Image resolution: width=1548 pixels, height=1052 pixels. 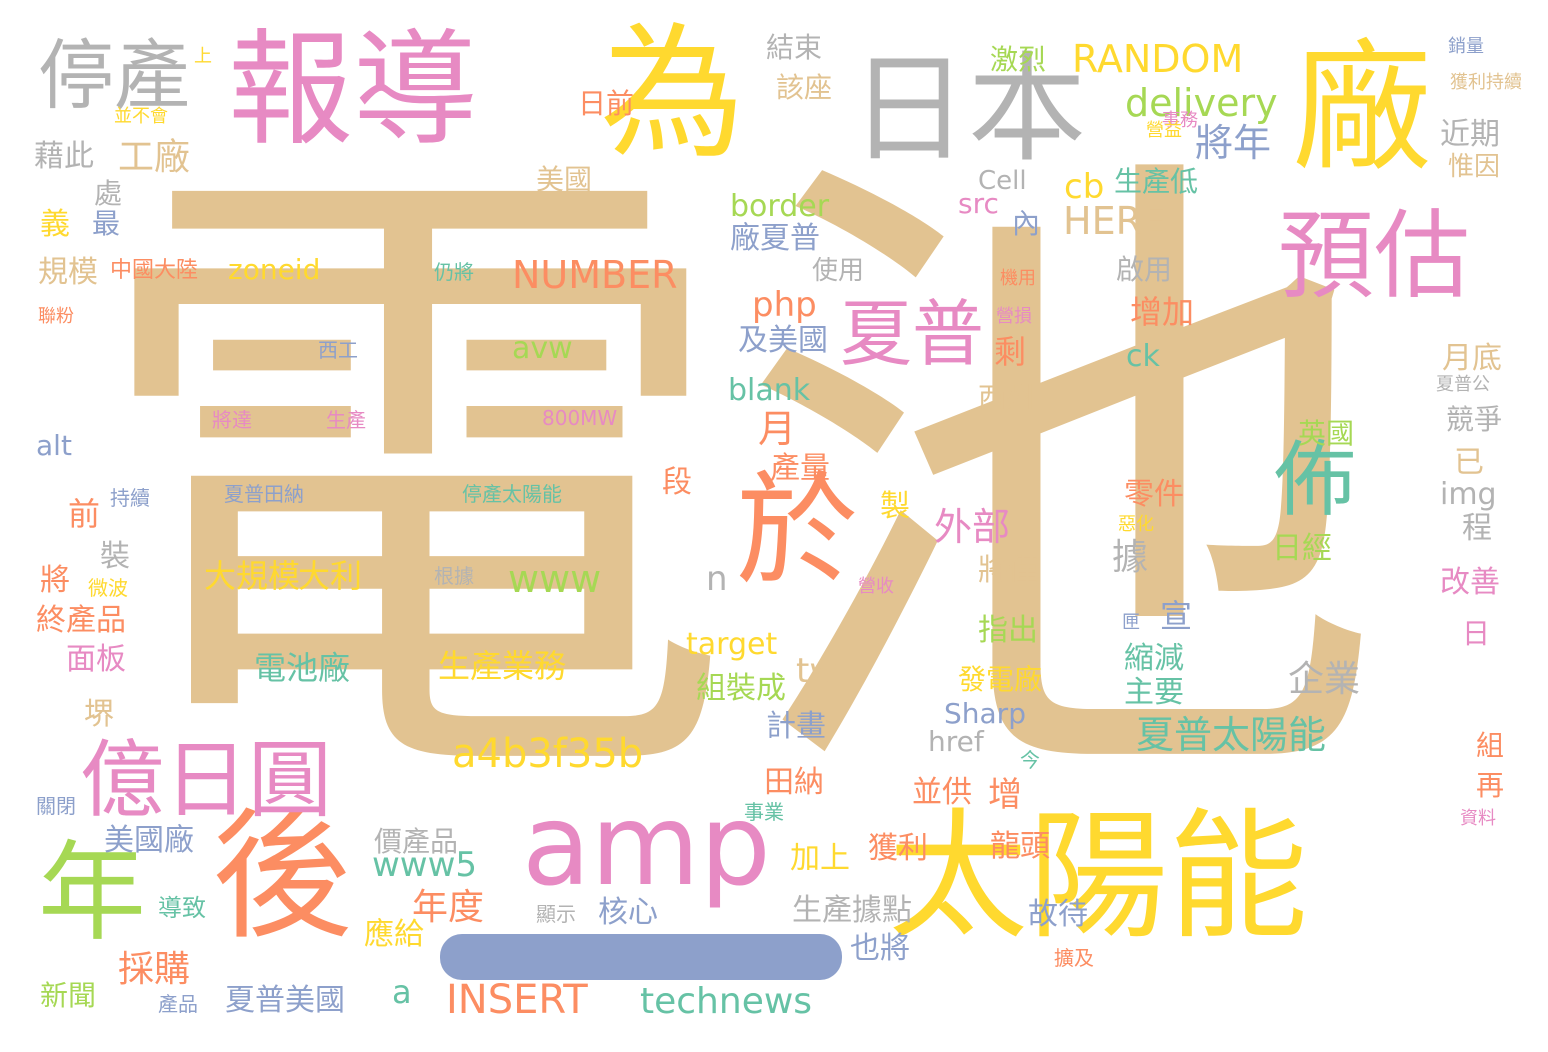 What do you see at coordinates (1018, 278) in the screenshot?
I see `word-132: 機用` at bounding box center [1018, 278].